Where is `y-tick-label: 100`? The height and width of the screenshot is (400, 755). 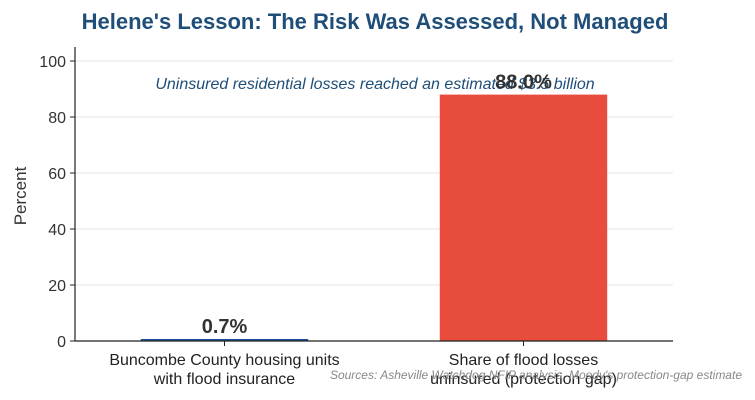
y-tick-label: 100 is located at coordinates (52, 62).